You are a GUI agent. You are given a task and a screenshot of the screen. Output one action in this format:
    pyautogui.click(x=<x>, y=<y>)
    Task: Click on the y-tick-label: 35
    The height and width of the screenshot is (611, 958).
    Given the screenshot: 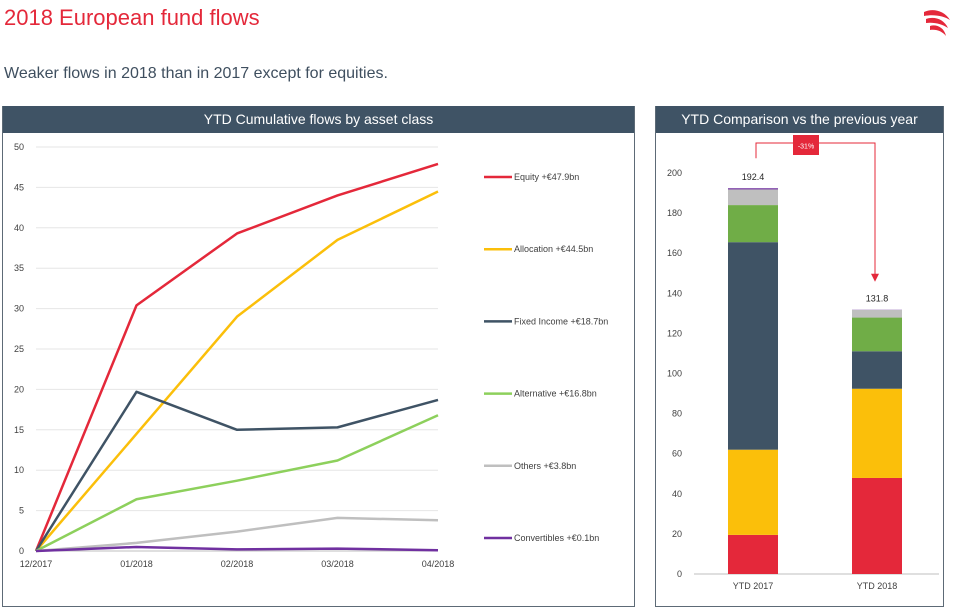 What is the action you would take?
    pyautogui.click(x=19, y=268)
    